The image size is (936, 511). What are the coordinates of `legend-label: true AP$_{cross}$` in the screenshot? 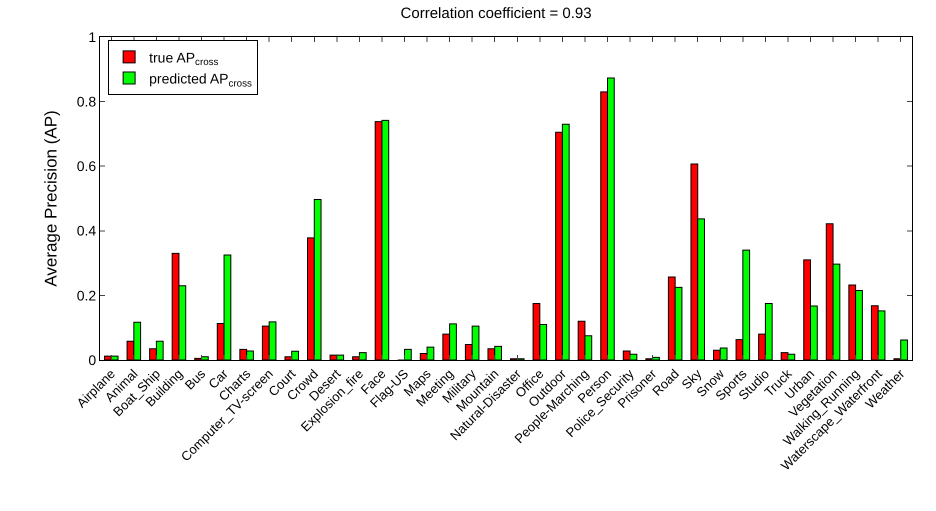 It's located at (184, 58).